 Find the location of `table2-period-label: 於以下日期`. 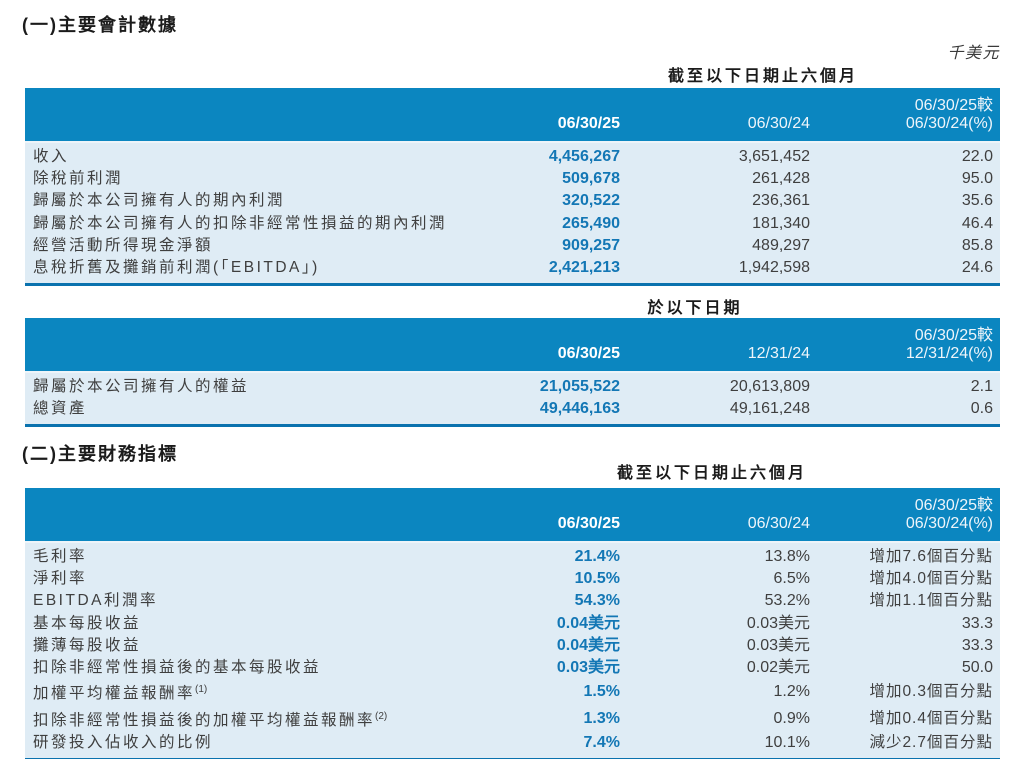

table2-period-label: 於以下日期 is located at coordinates (695, 308).